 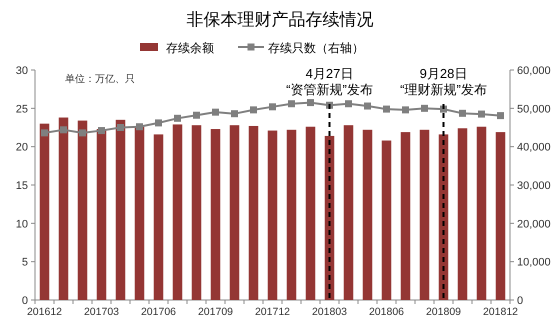 I want to click on chart-title: 非保本理财产品存续情况, so click(x=280, y=19).